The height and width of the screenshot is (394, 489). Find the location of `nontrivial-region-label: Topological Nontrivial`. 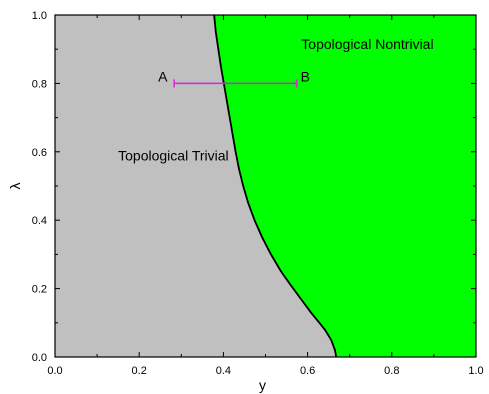

nontrivial-region-label: Topological Nontrivial is located at coordinates (367, 44).